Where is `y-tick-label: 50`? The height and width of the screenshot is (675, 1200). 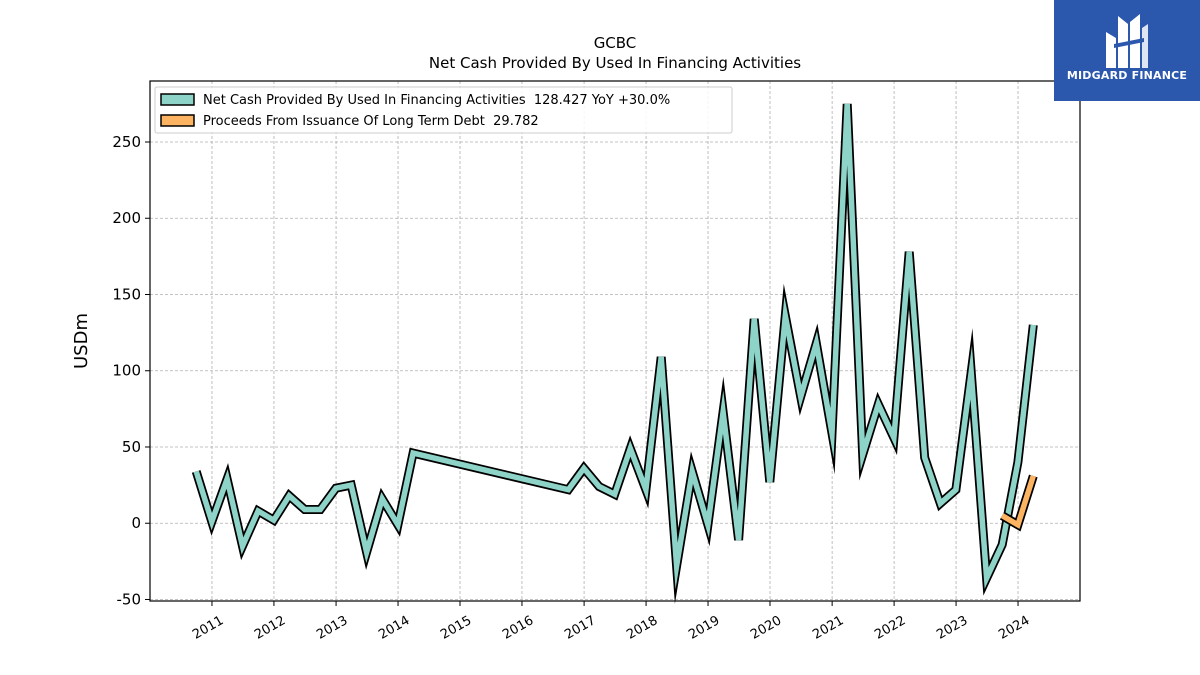
y-tick-label: 50 is located at coordinates (131, 447).